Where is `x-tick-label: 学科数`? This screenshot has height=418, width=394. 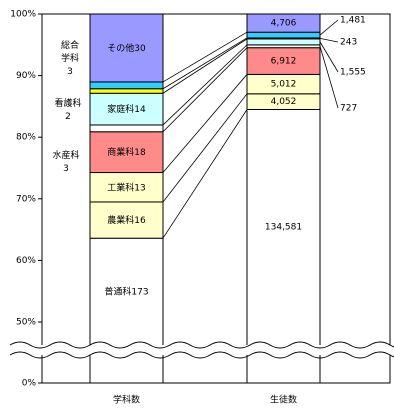 x-tick-label: 学科数 is located at coordinates (126, 400).